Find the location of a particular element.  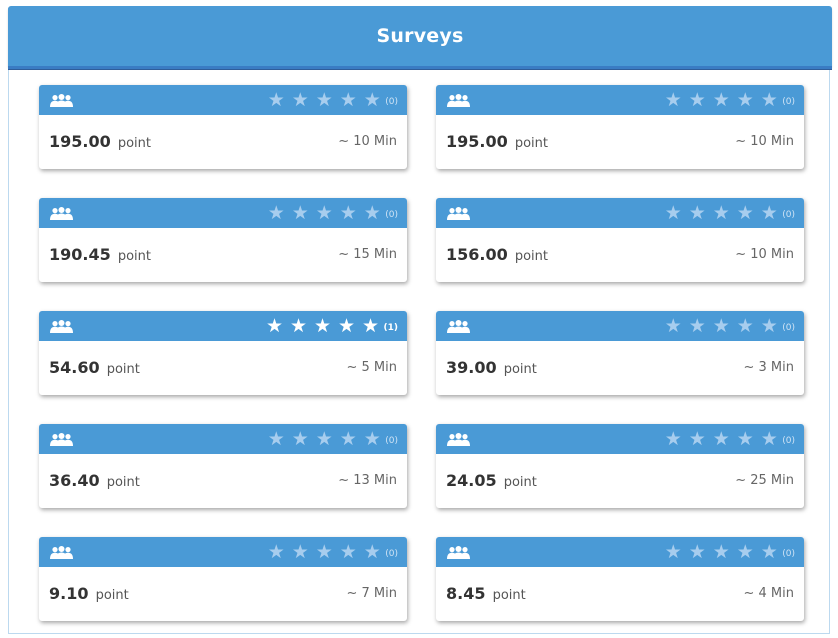

points-value: 39.00 is located at coordinates (471, 367).